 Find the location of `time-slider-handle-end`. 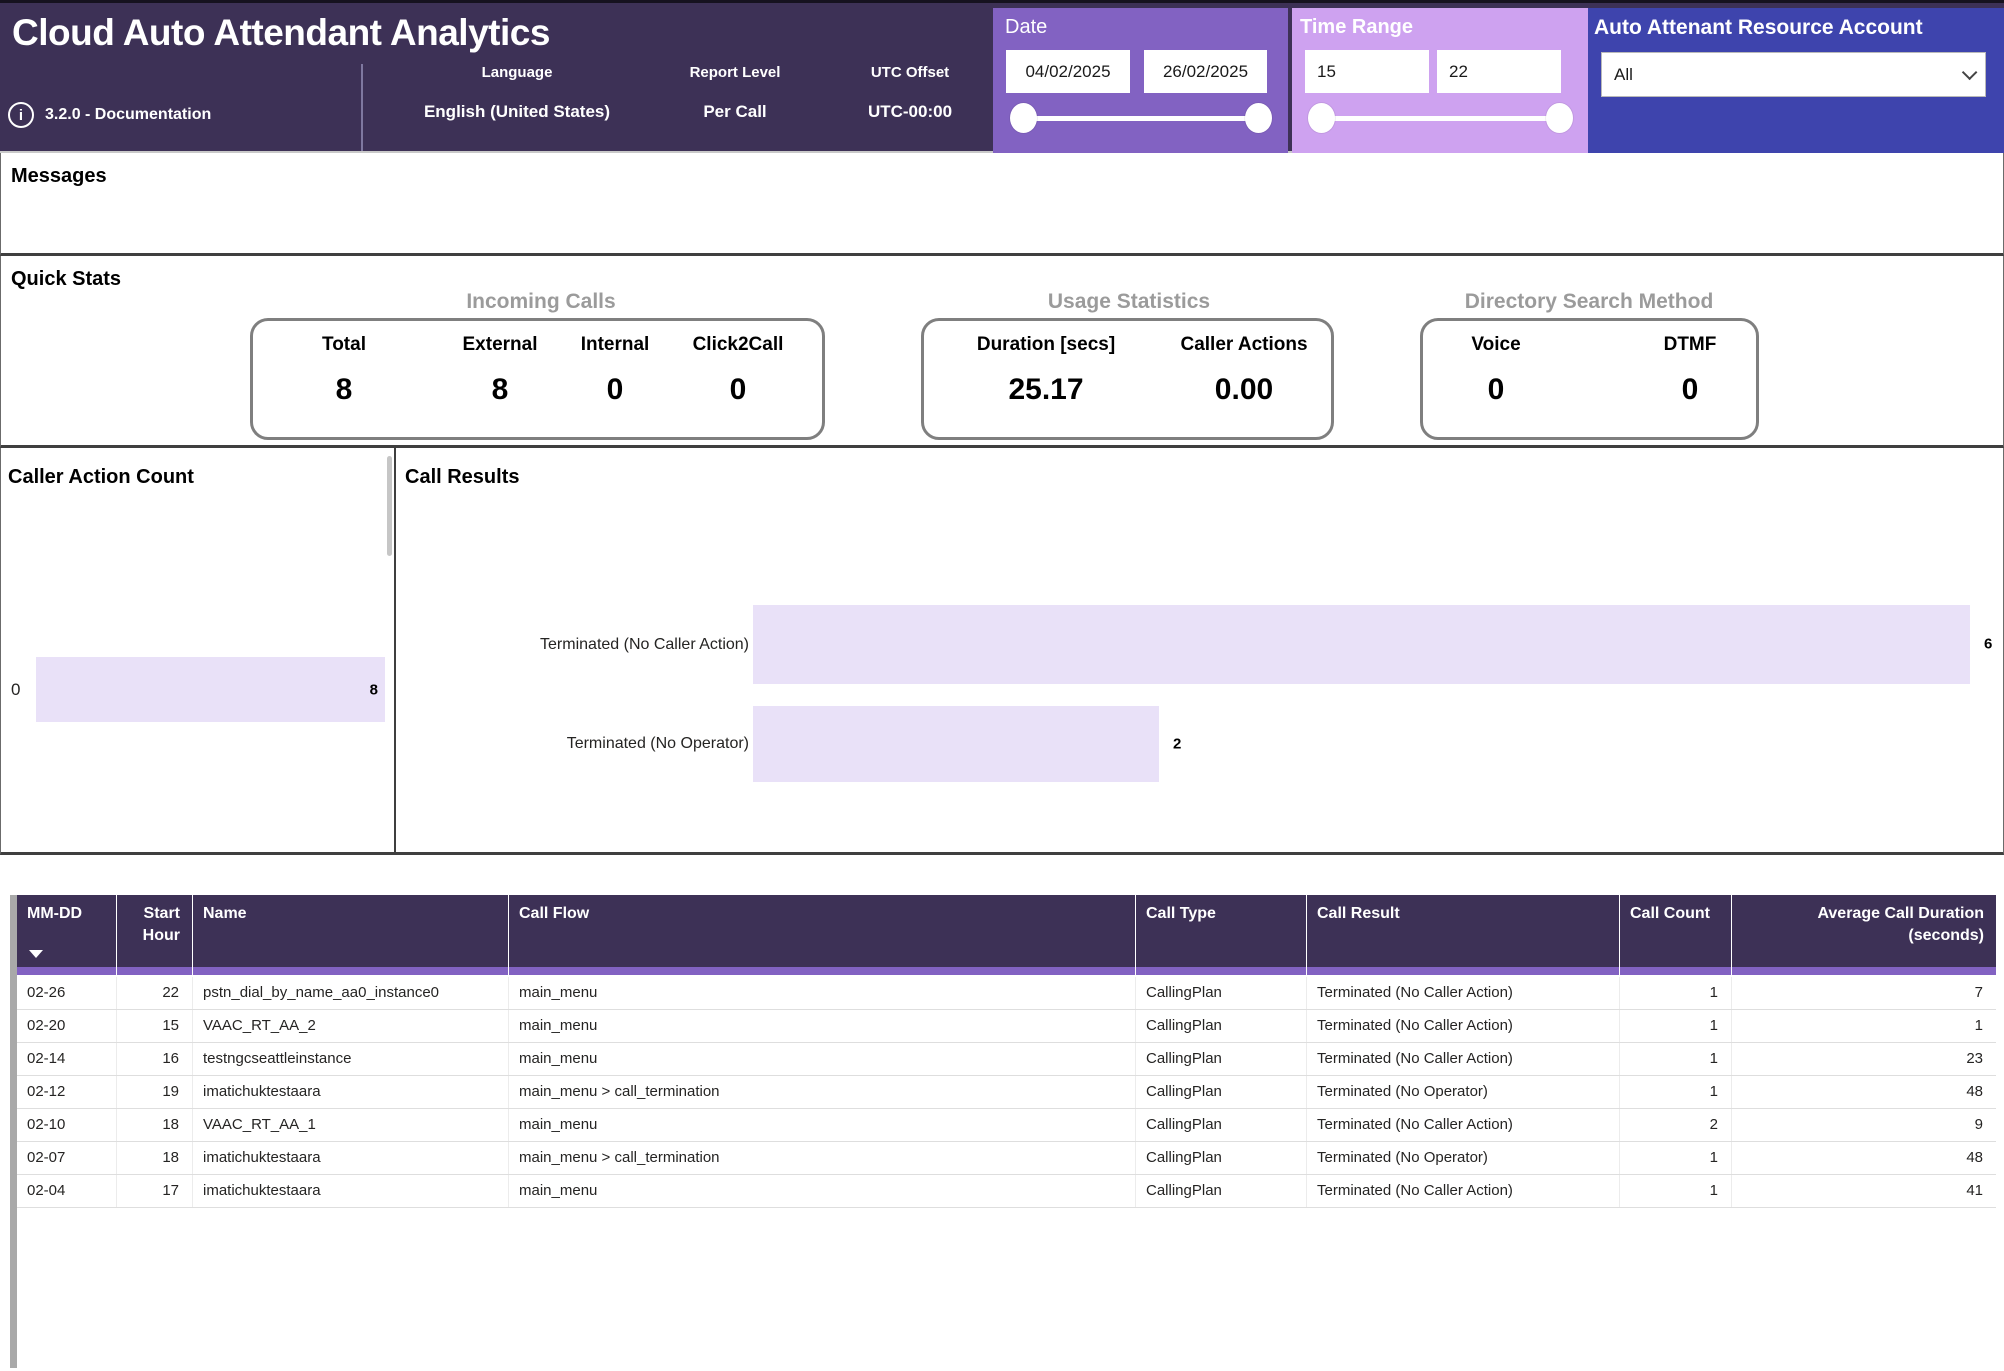

time-slider-handle-end is located at coordinates (1559, 118).